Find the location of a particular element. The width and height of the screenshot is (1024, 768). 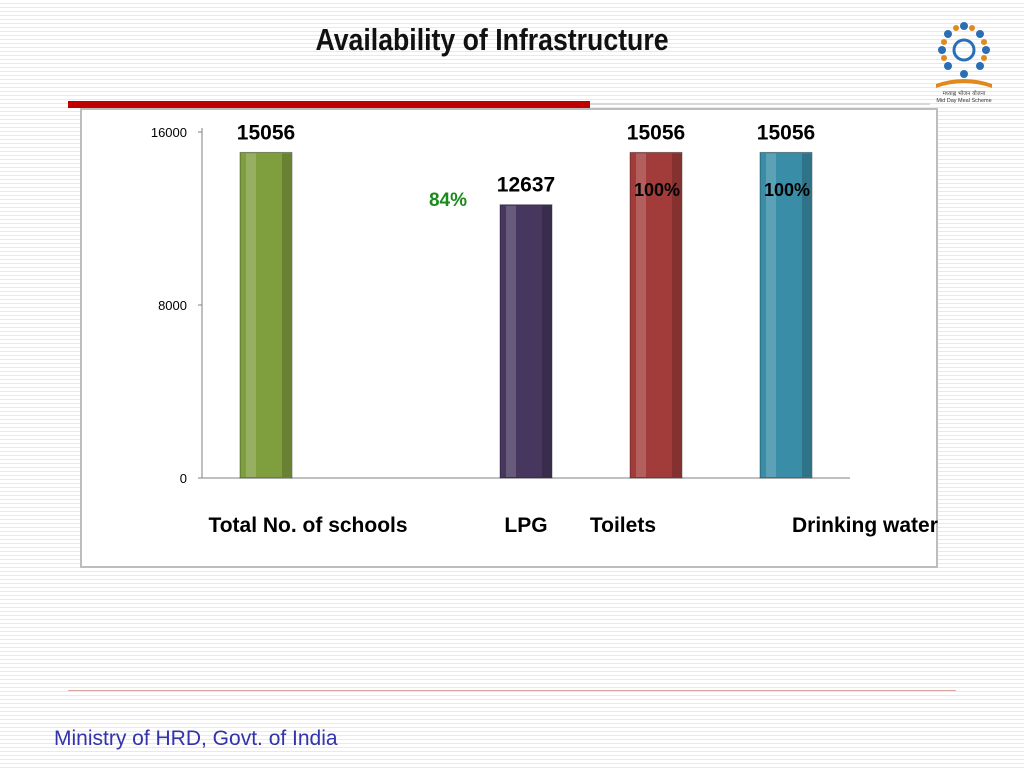

slide-title: Availability of Infrastructure is located at coordinates (492, 39).